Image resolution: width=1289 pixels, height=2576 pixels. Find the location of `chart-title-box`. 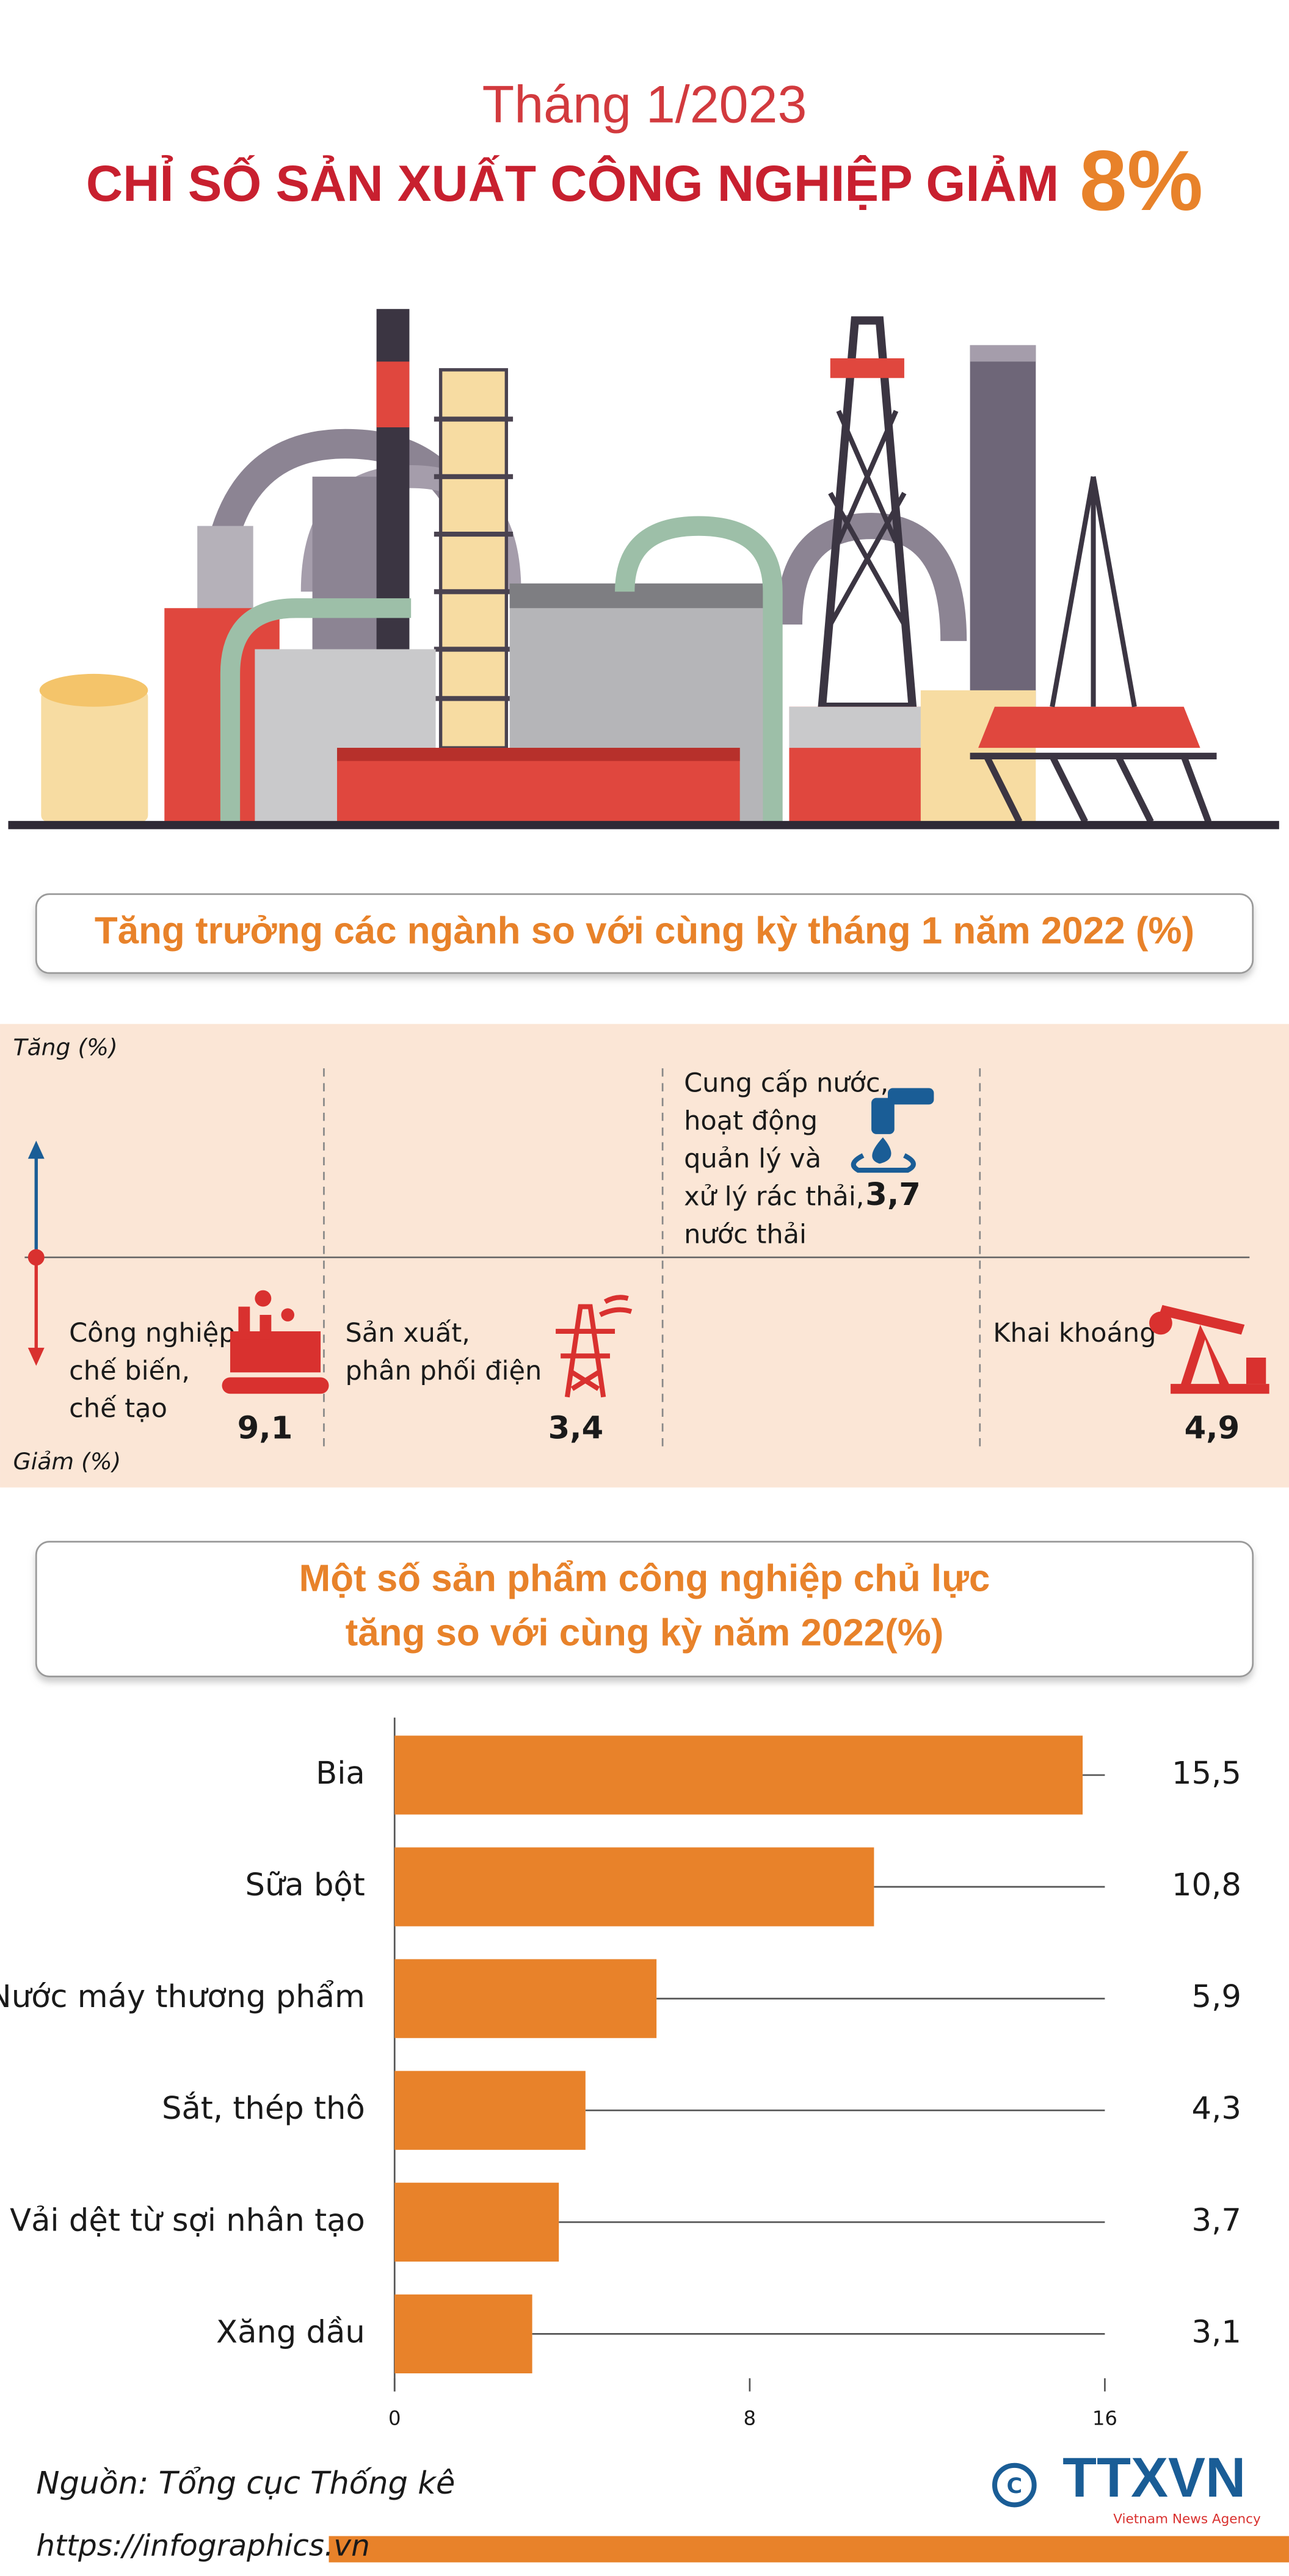

chart-title-box is located at coordinates (644, 1609).